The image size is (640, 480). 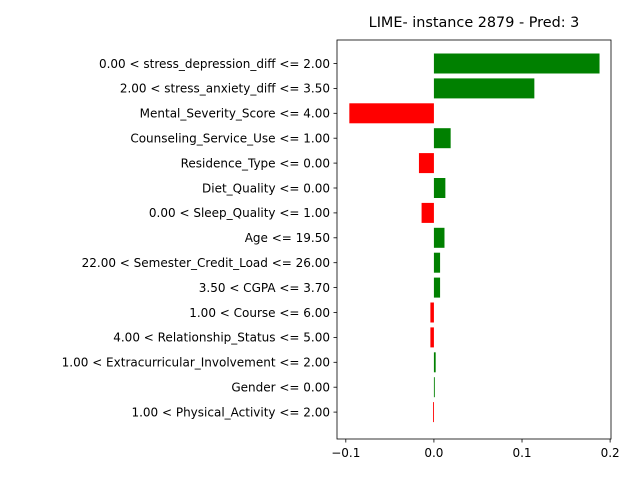 I want to click on y-tick-label: Gender <= 0.00, so click(x=280, y=388).